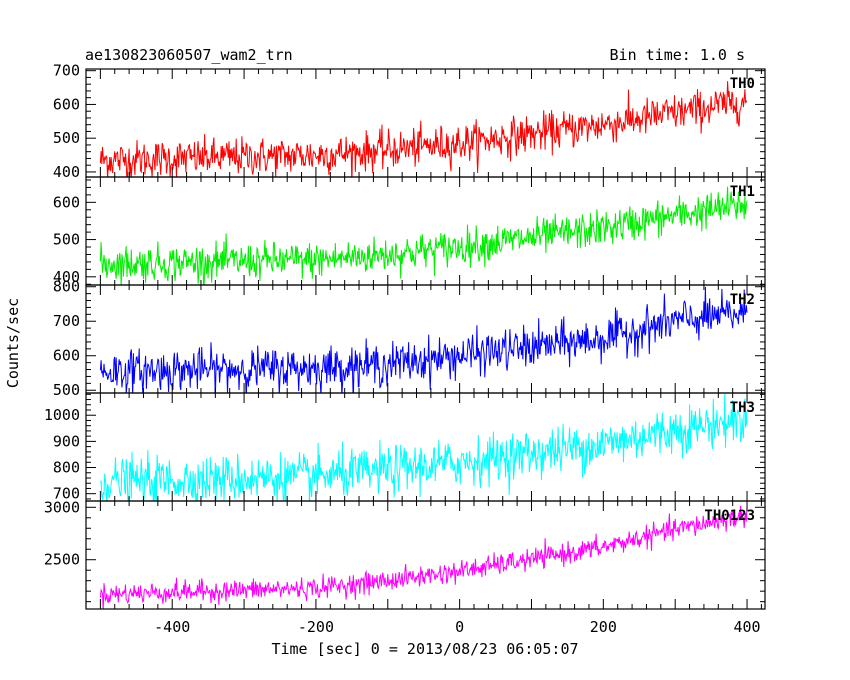 The image size is (850, 680). What do you see at coordinates (742, 84) in the screenshot?
I see `series-label-th0: TH0` at bounding box center [742, 84].